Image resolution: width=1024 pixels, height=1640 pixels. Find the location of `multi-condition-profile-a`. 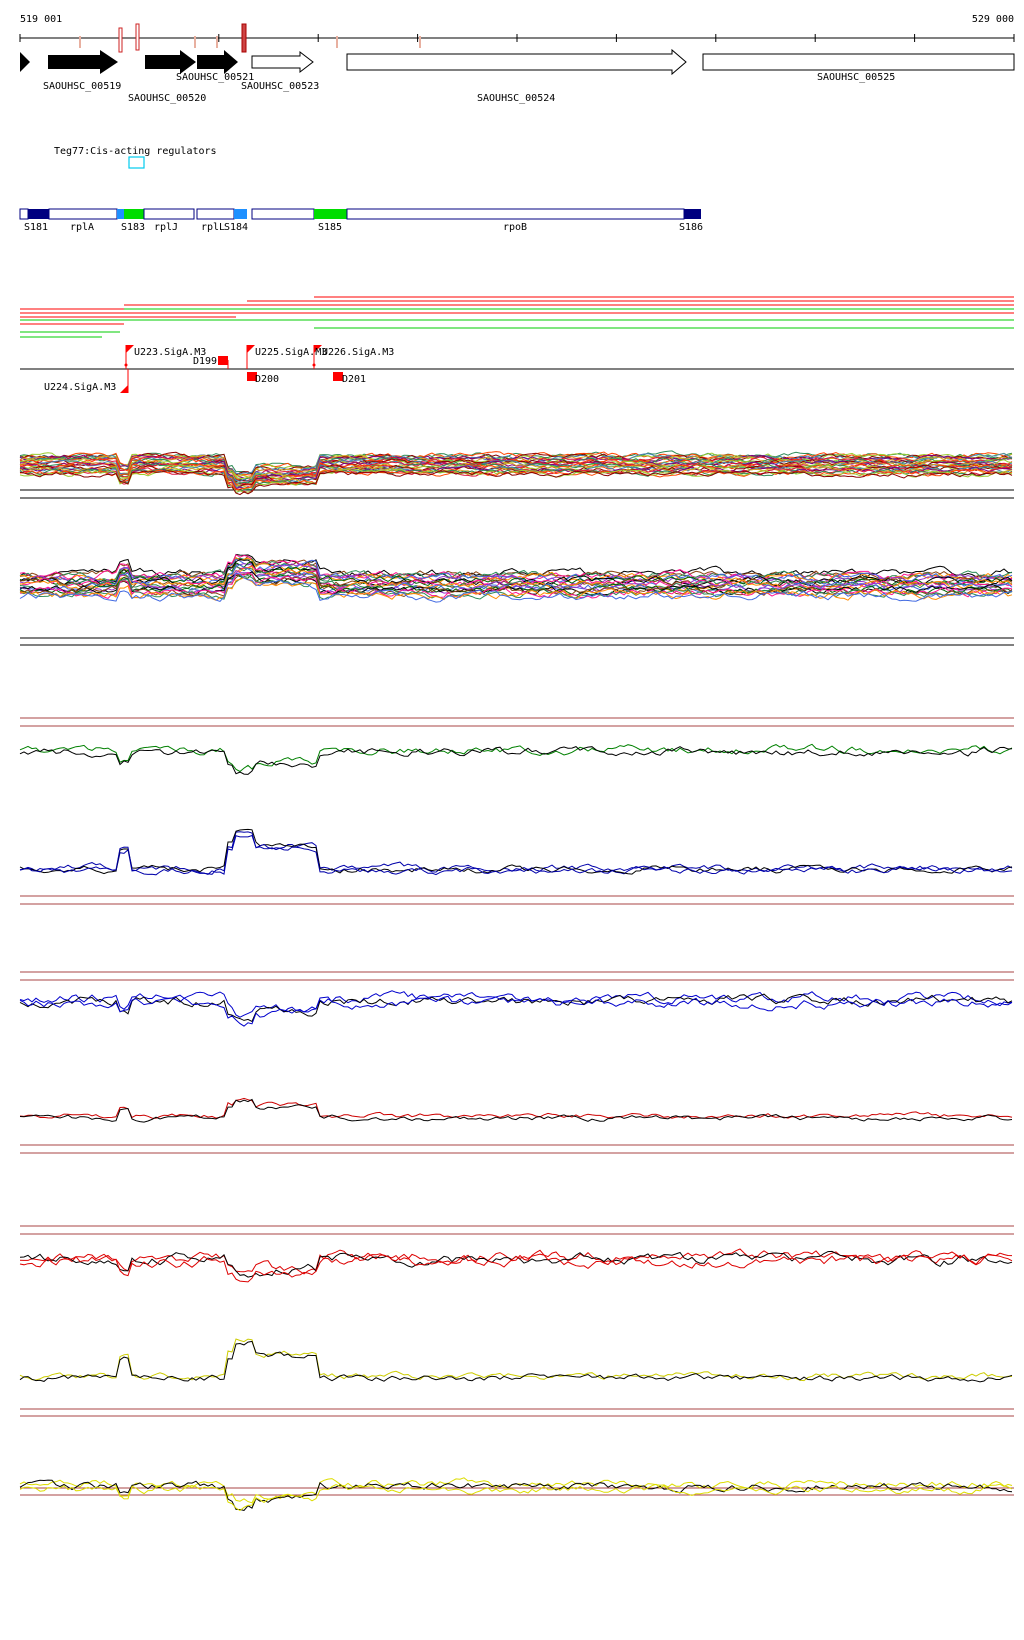

multi-condition-profile-a is located at coordinates (516, 474).